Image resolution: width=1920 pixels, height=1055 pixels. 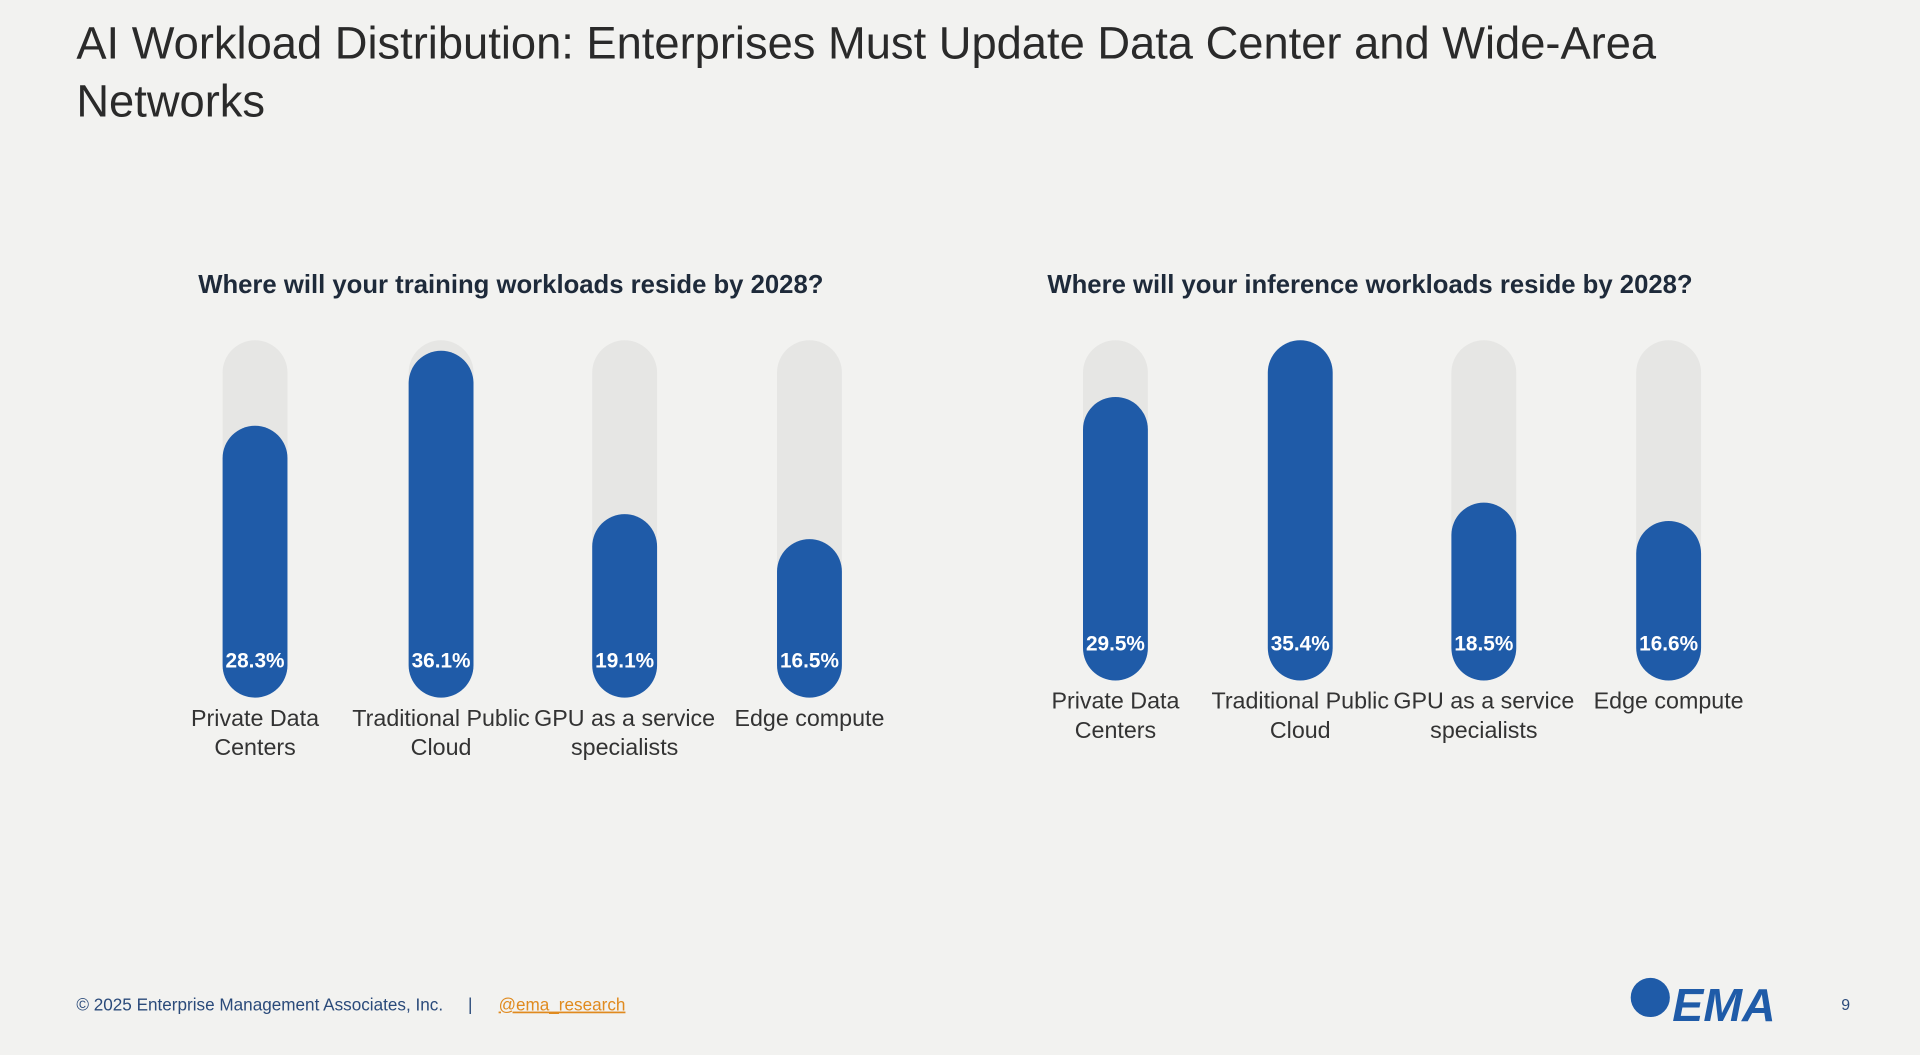 What do you see at coordinates (255, 661) in the screenshot?
I see `value-label: 28.3%` at bounding box center [255, 661].